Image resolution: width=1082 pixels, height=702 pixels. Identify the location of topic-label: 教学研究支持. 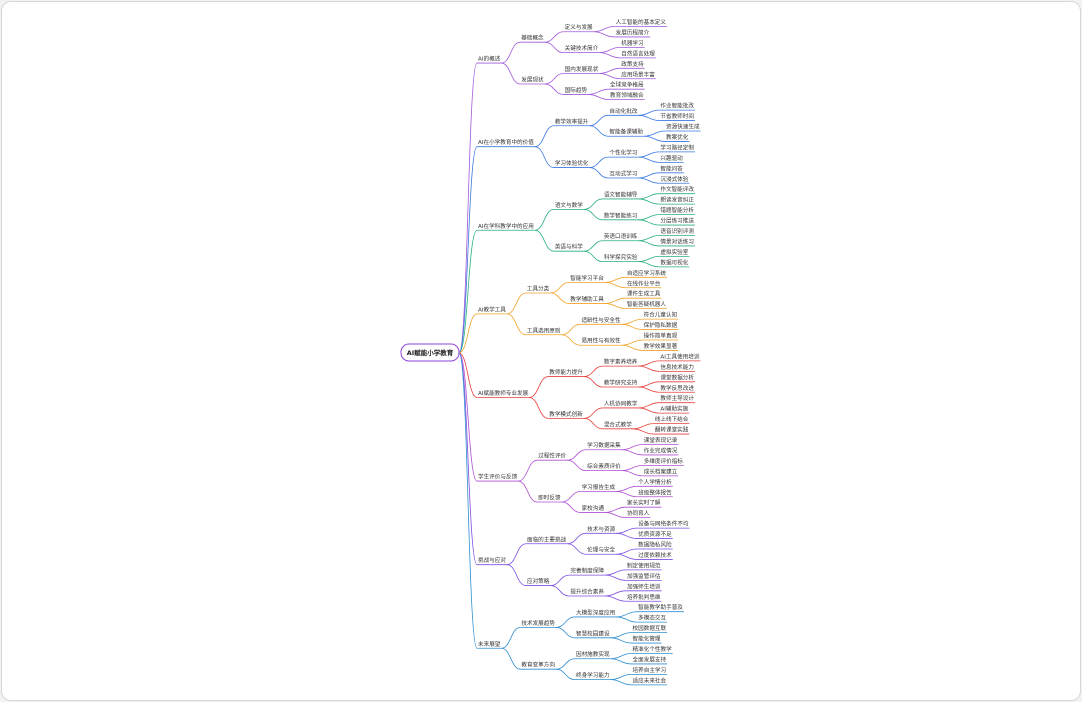
(621, 383).